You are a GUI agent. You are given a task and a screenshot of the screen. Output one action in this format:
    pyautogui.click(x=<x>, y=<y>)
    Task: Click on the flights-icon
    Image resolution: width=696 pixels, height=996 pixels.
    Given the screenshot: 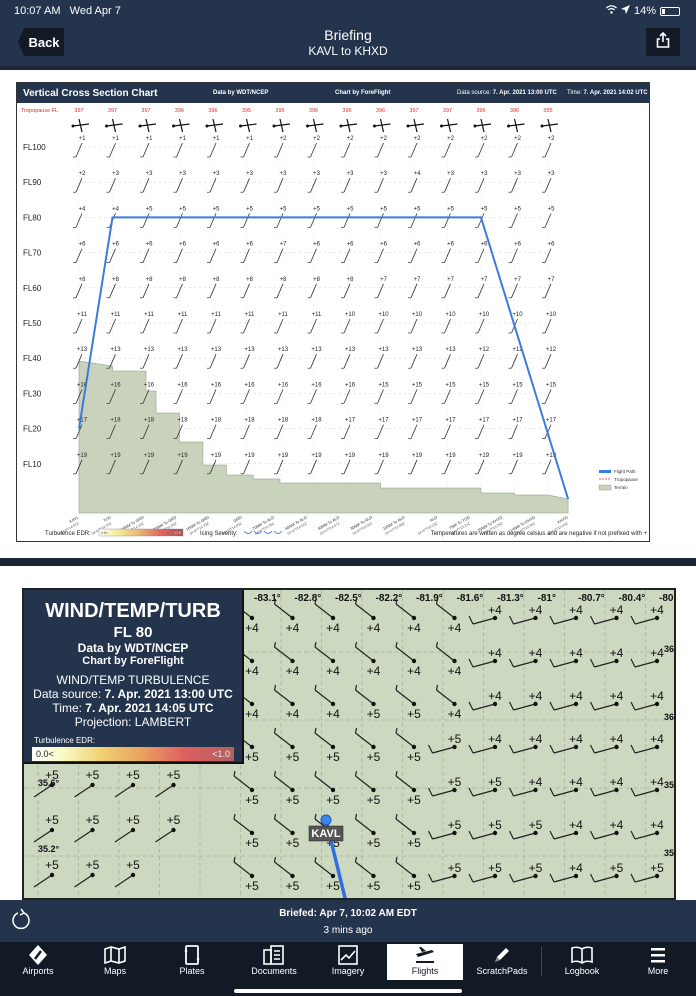 What is the action you would take?
    pyautogui.click(x=425, y=955)
    